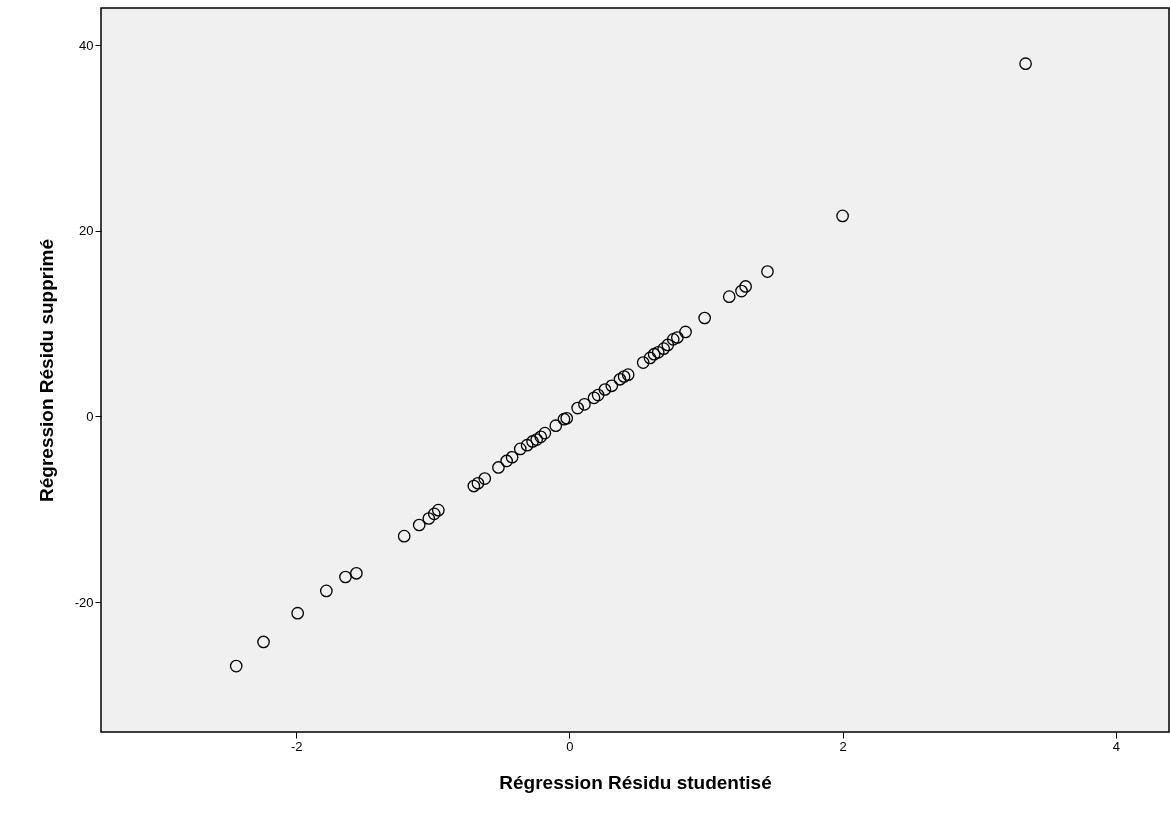 The image size is (1170, 820). What do you see at coordinates (86, 45) in the screenshot?
I see `y-tick-label: 40` at bounding box center [86, 45].